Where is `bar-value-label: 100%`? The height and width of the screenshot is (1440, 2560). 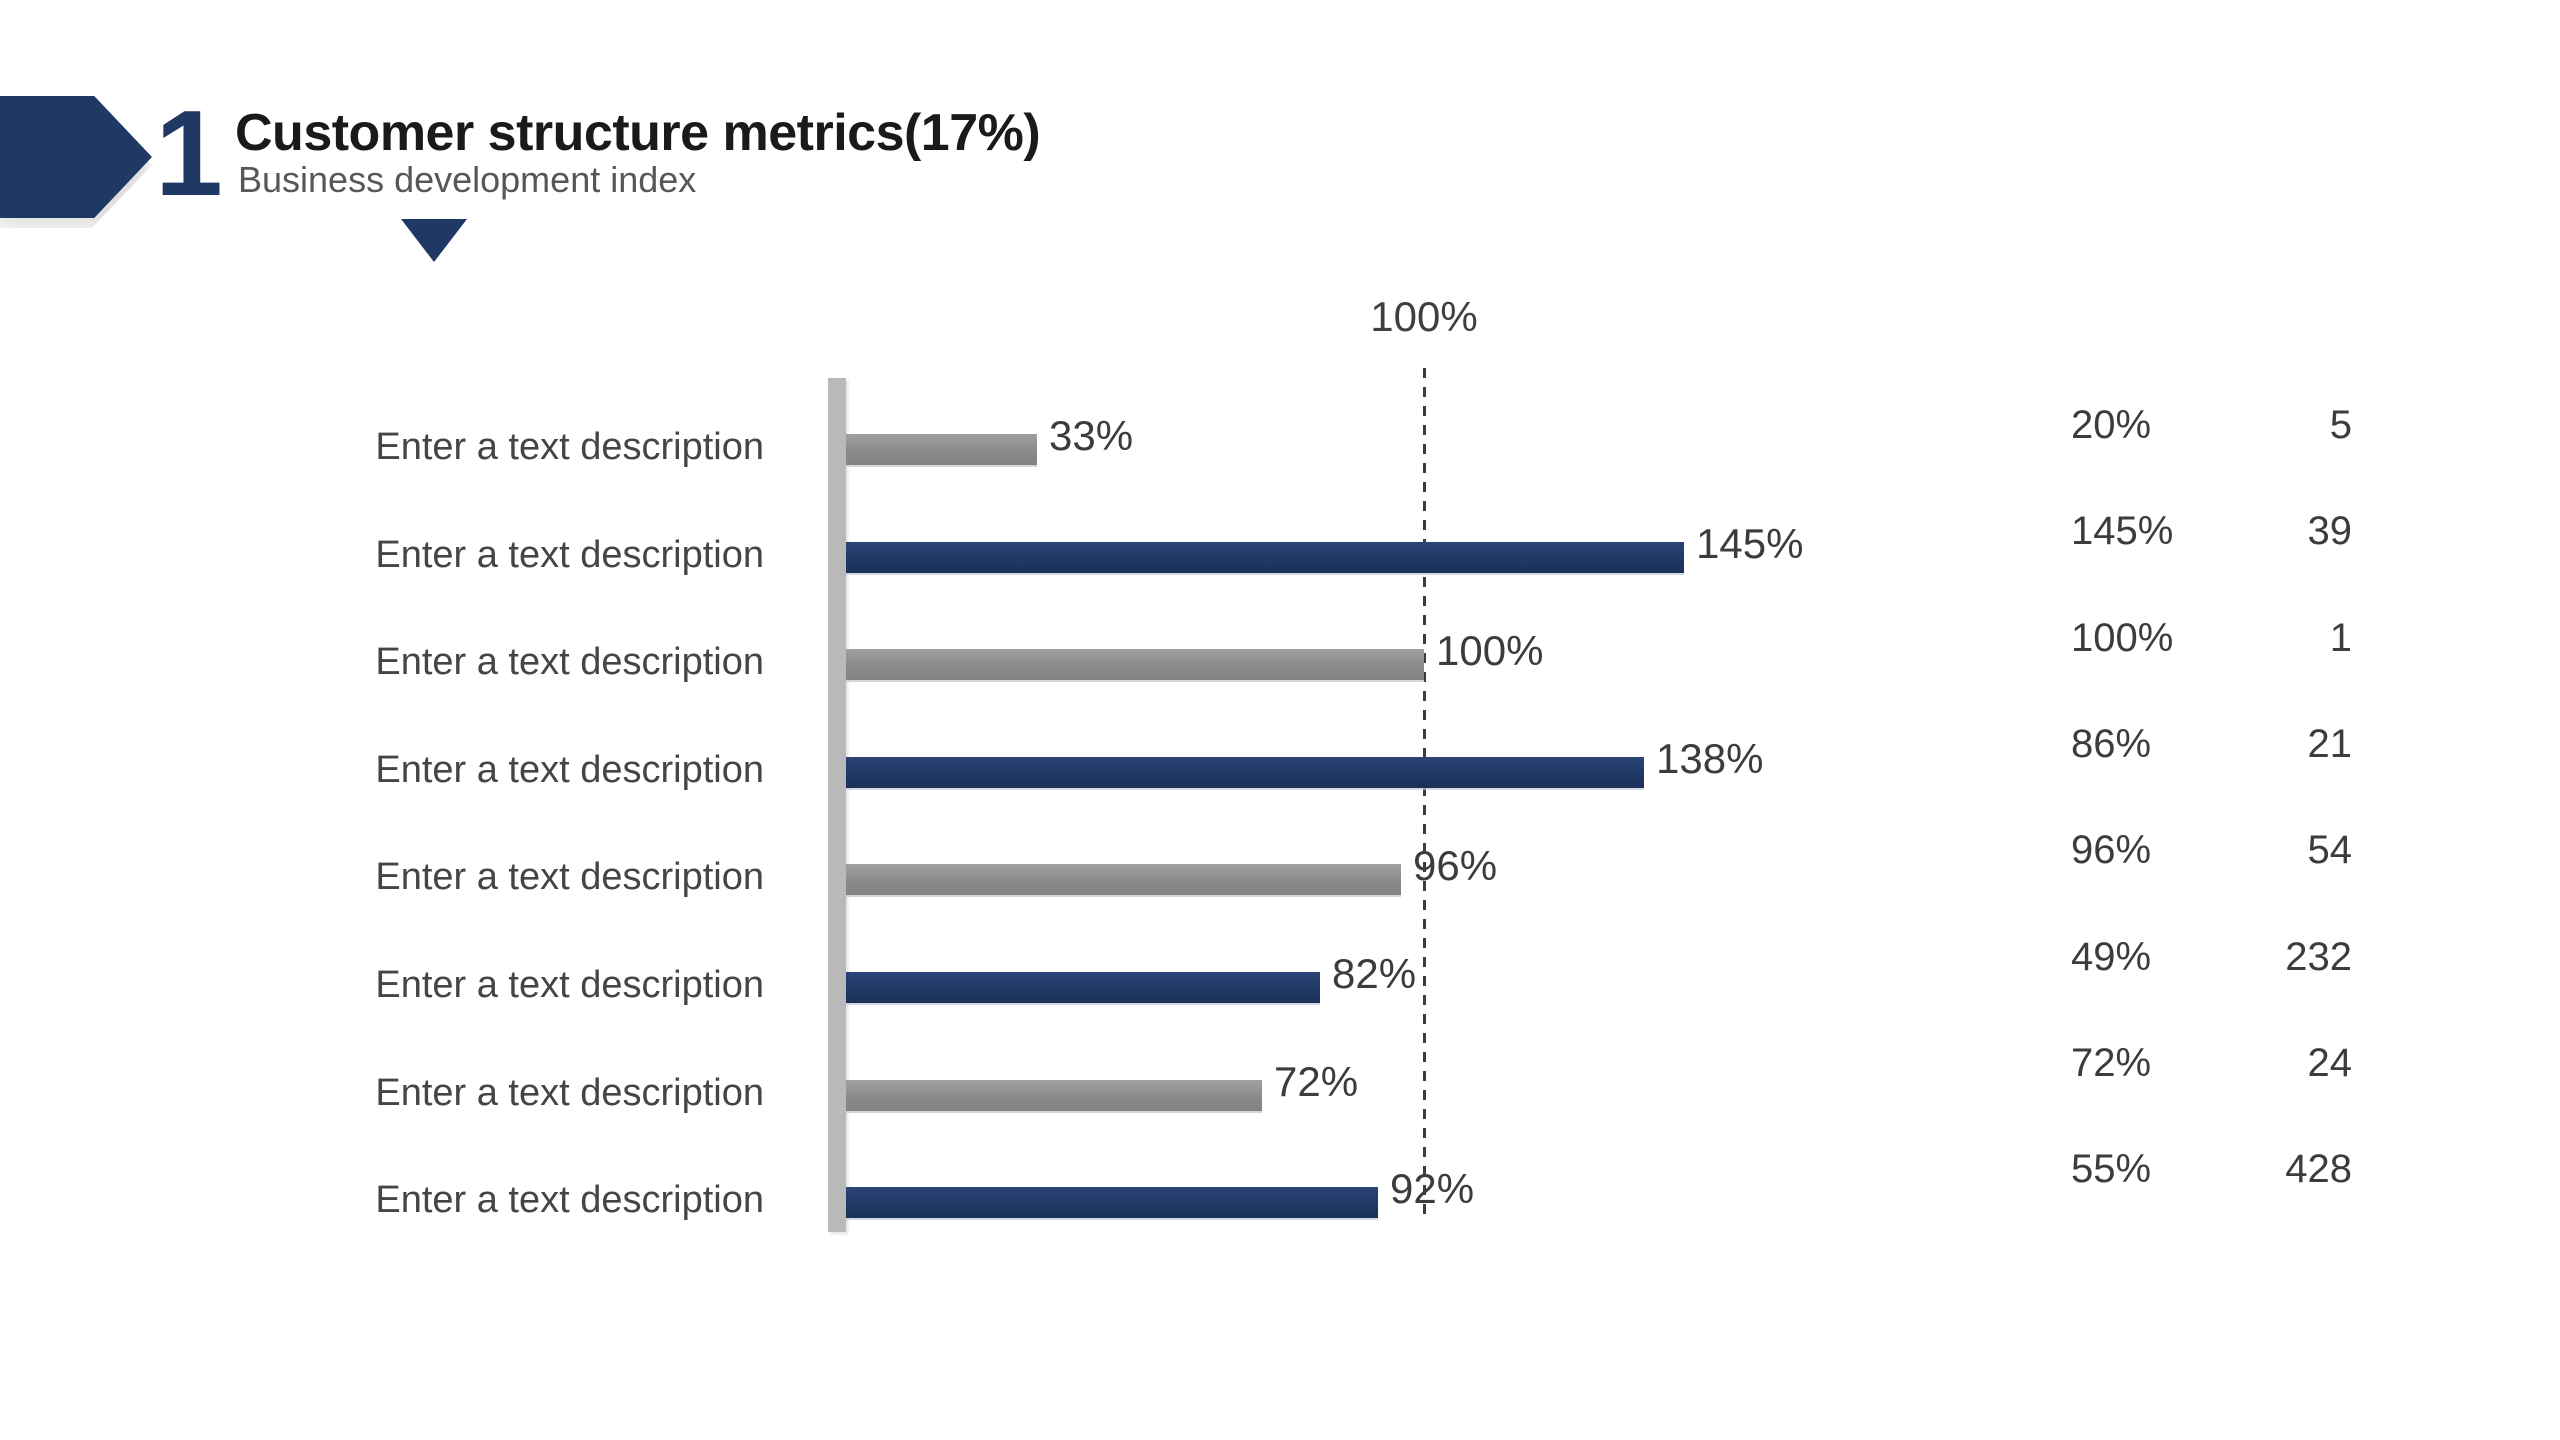
bar-value-label: 100% is located at coordinates (1490, 651).